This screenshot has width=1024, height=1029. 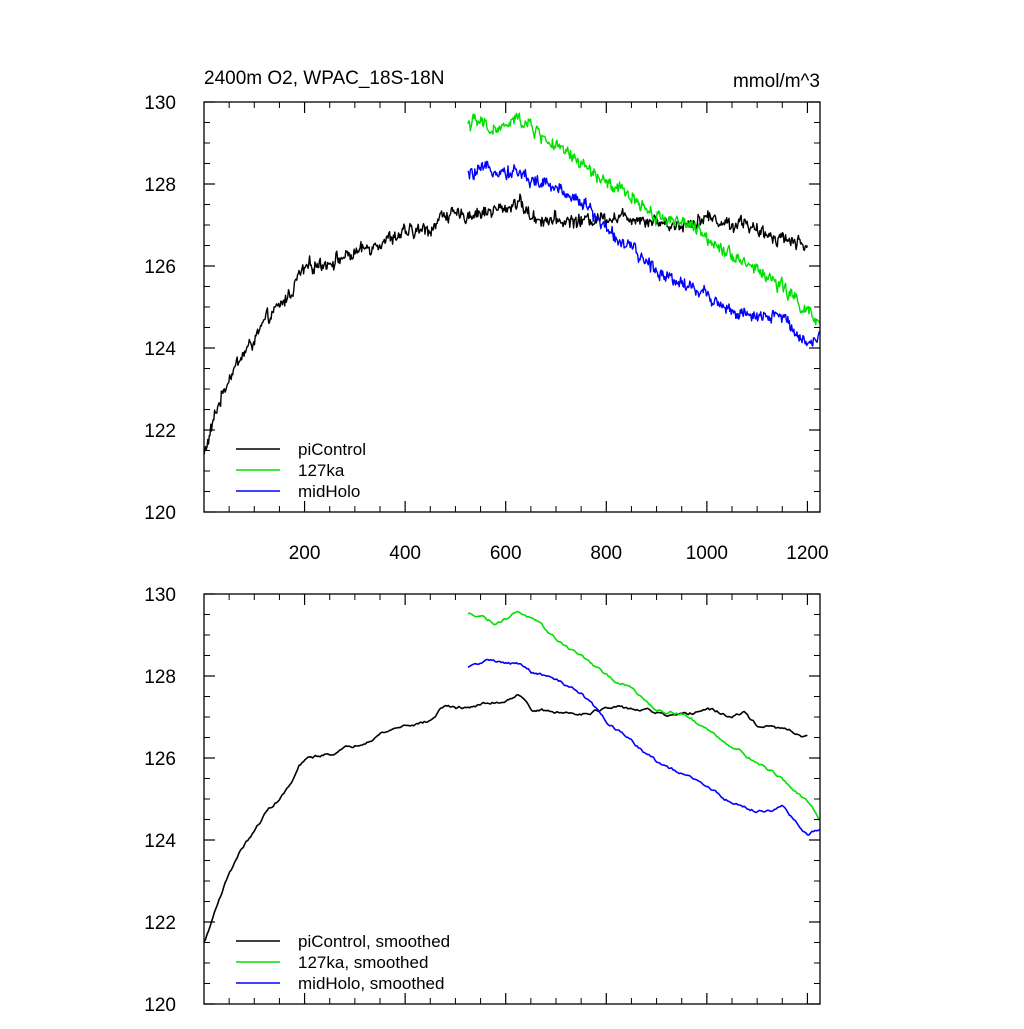 What do you see at coordinates (606, 553) in the screenshot?
I see `top-x-tick-label: 800` at bounding box center [606, 553].